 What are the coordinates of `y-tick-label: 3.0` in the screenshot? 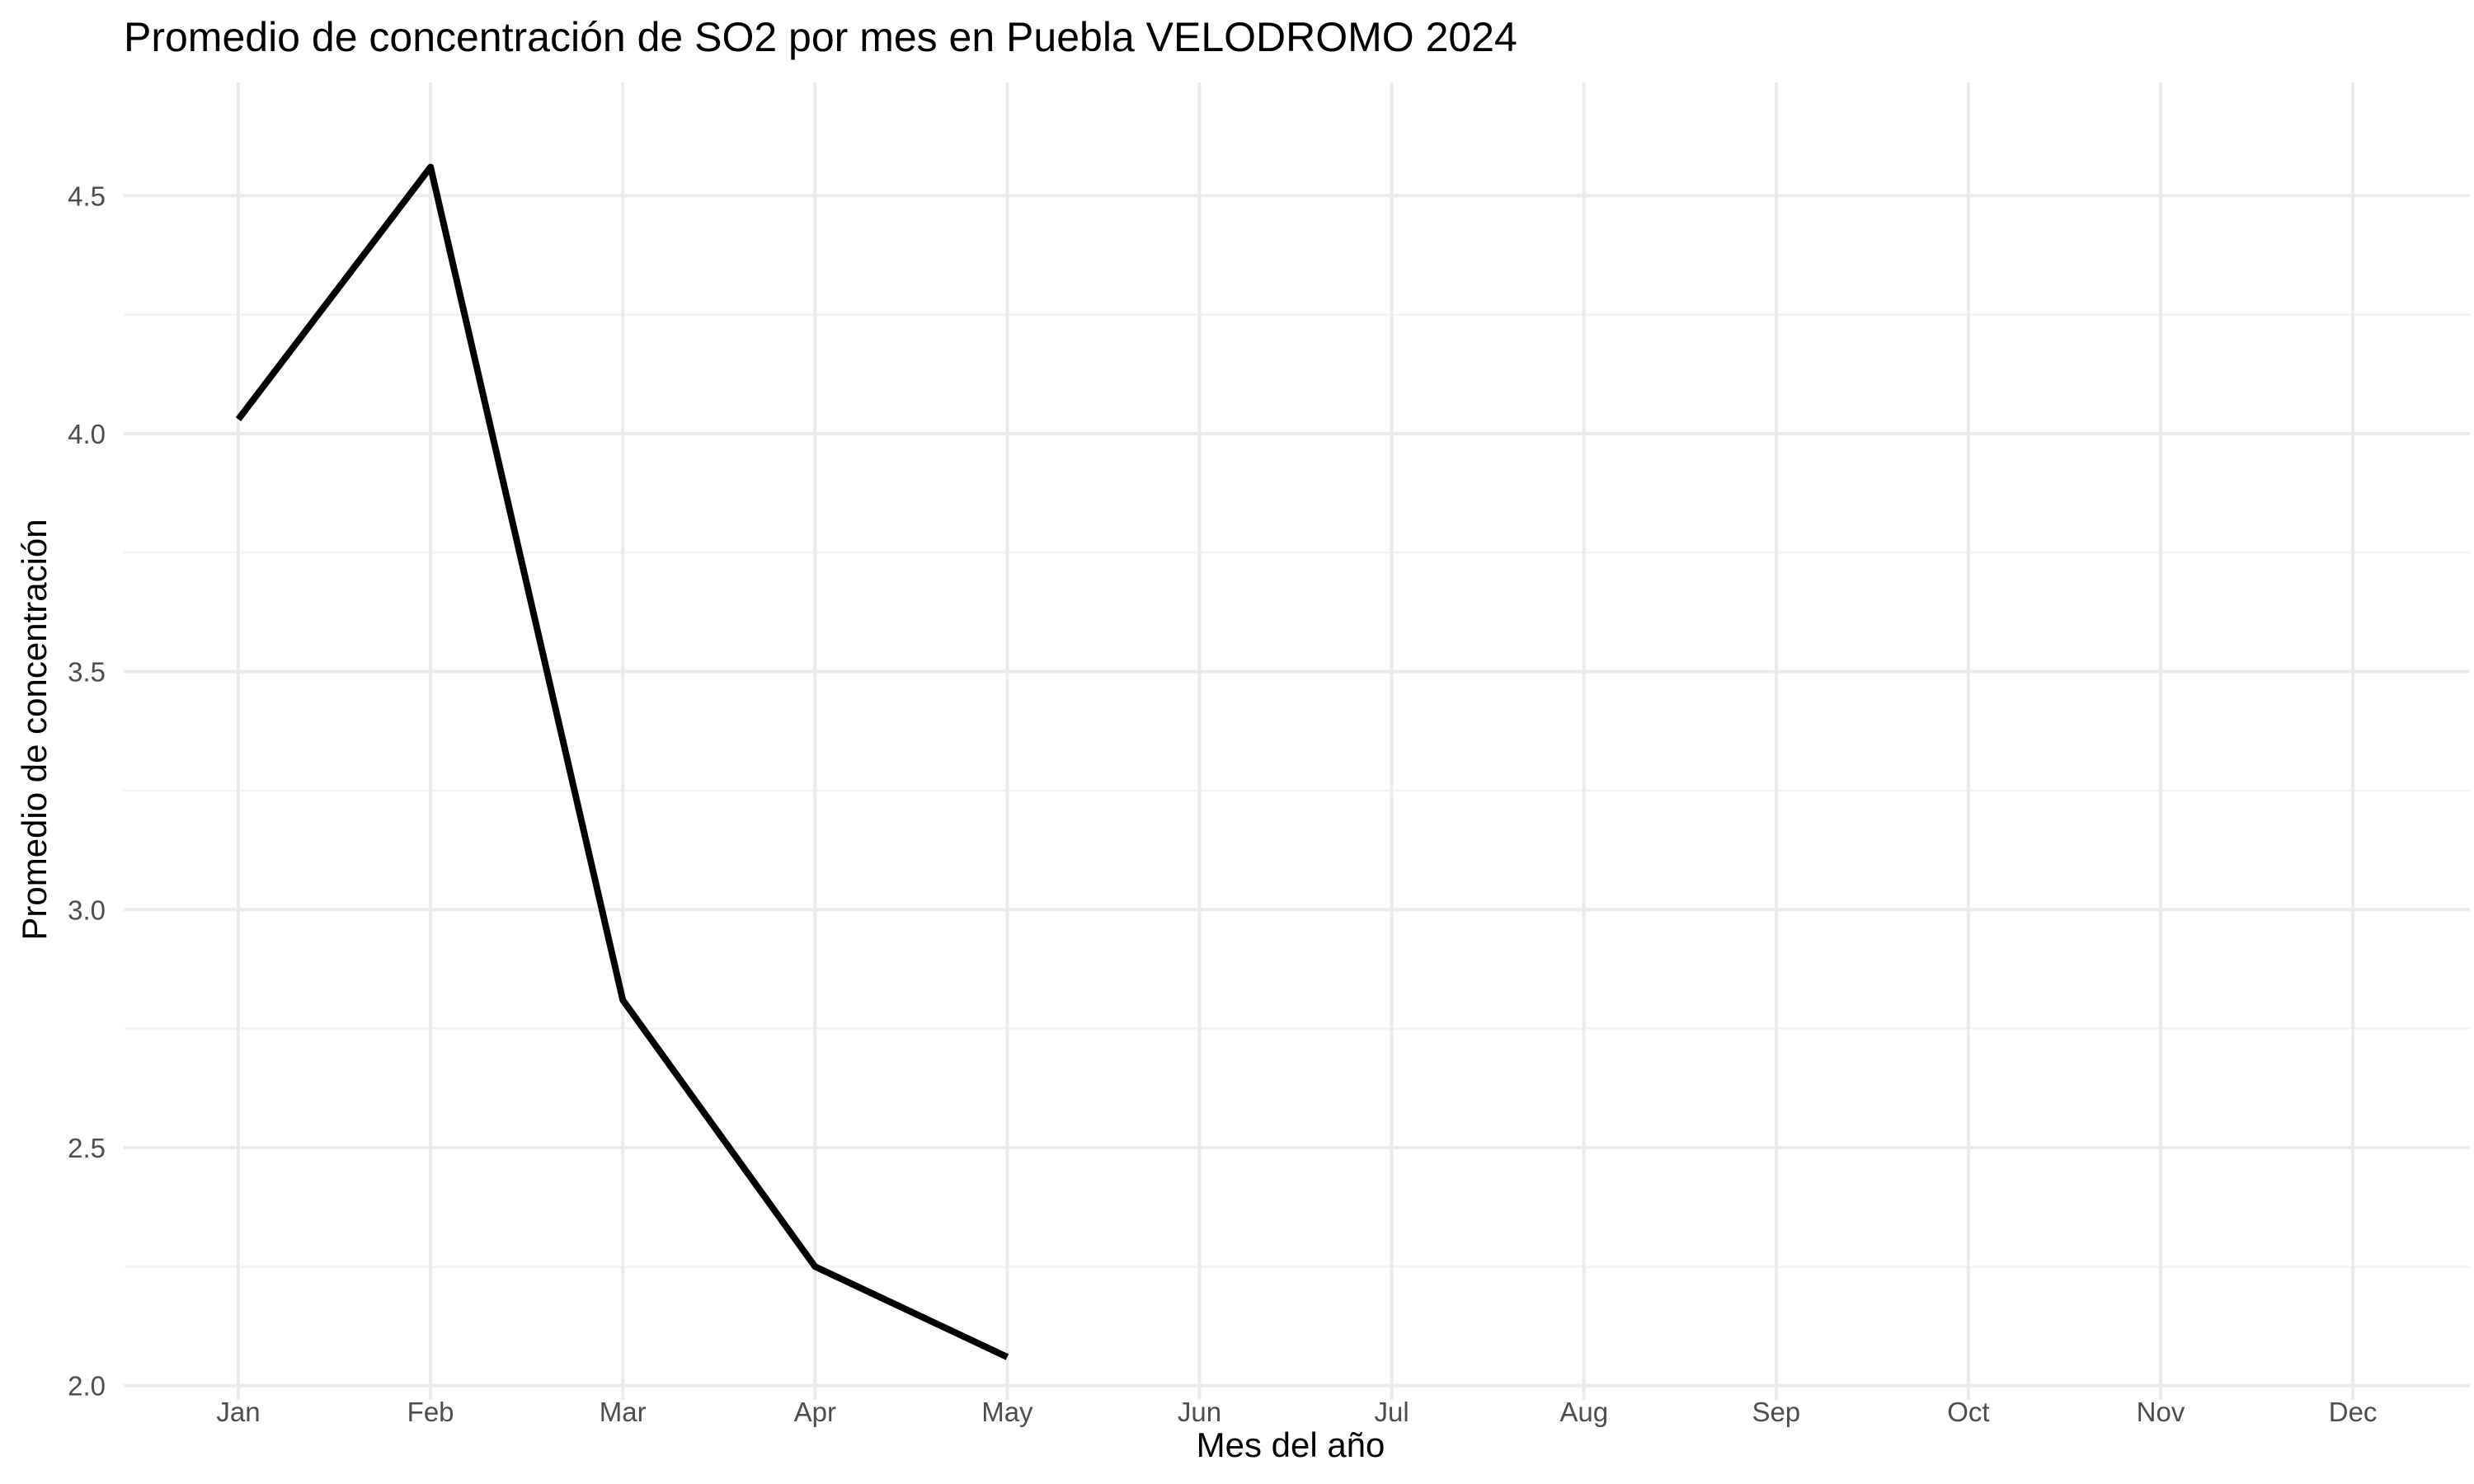 It's located at (87, 910).